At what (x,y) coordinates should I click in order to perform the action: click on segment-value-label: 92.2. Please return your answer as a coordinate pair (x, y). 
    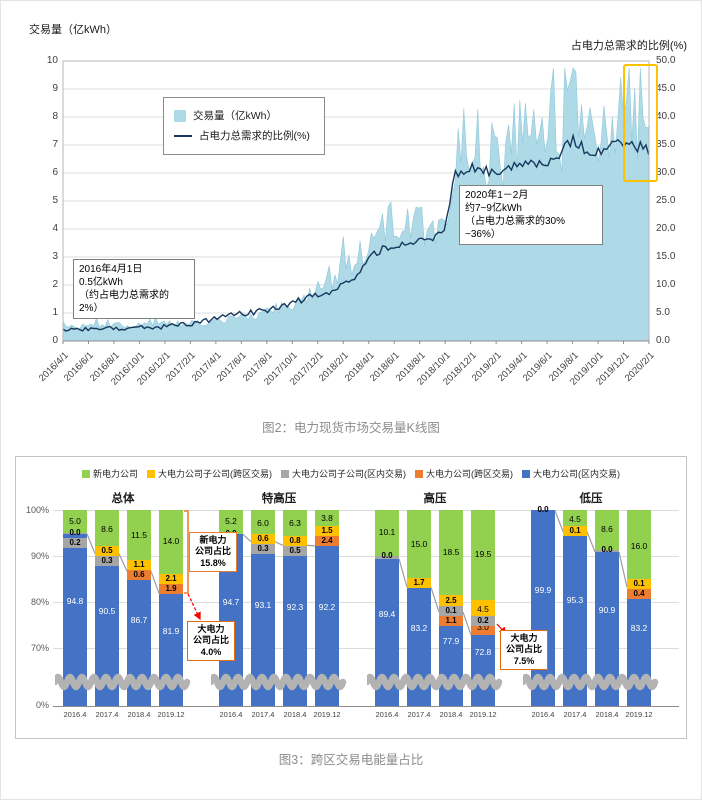
    Looking at the image, I should click on (327, 607).